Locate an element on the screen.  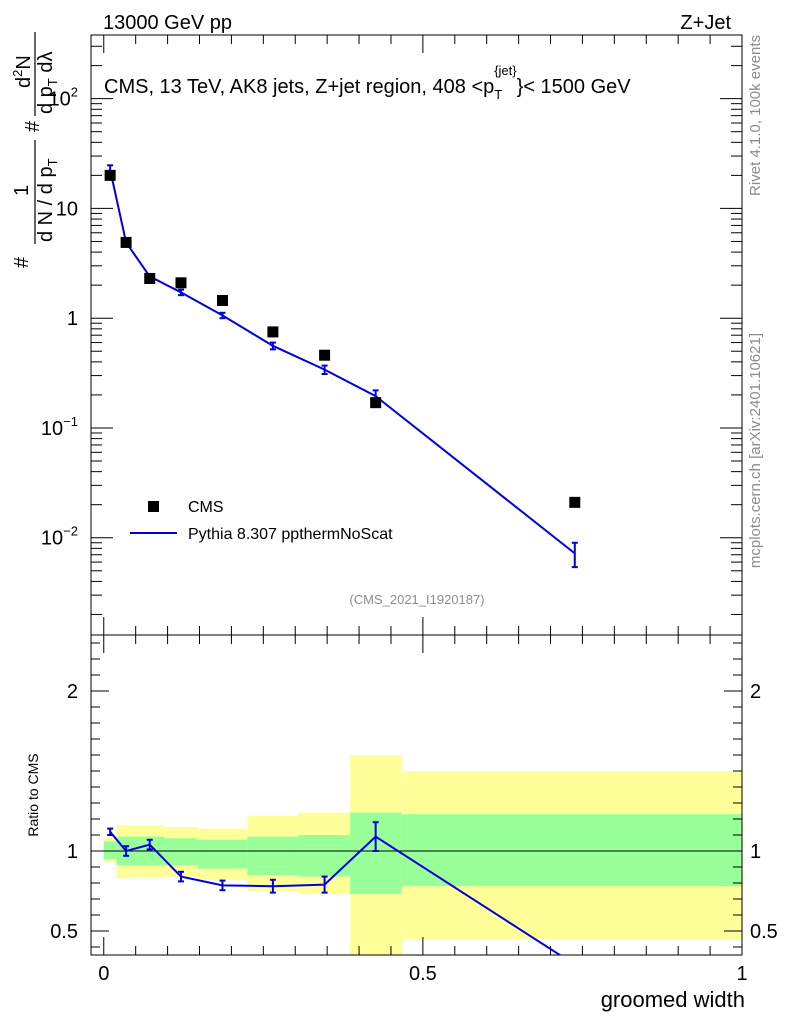
header-right: Z+Jet is located at coordinates (705, 23).